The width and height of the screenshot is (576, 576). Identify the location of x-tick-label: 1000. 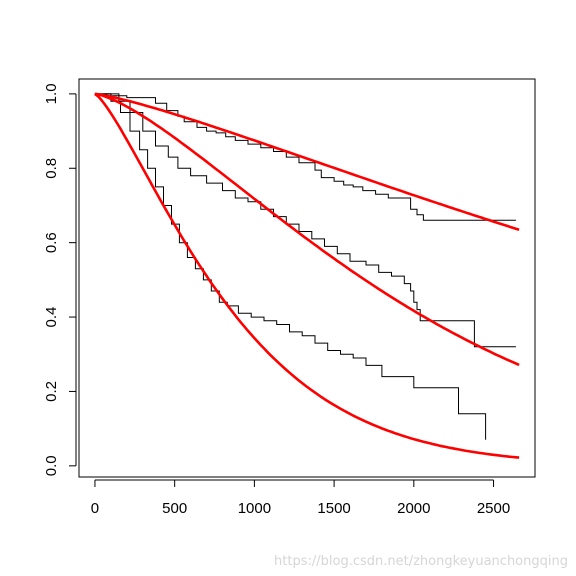
(254, 508).